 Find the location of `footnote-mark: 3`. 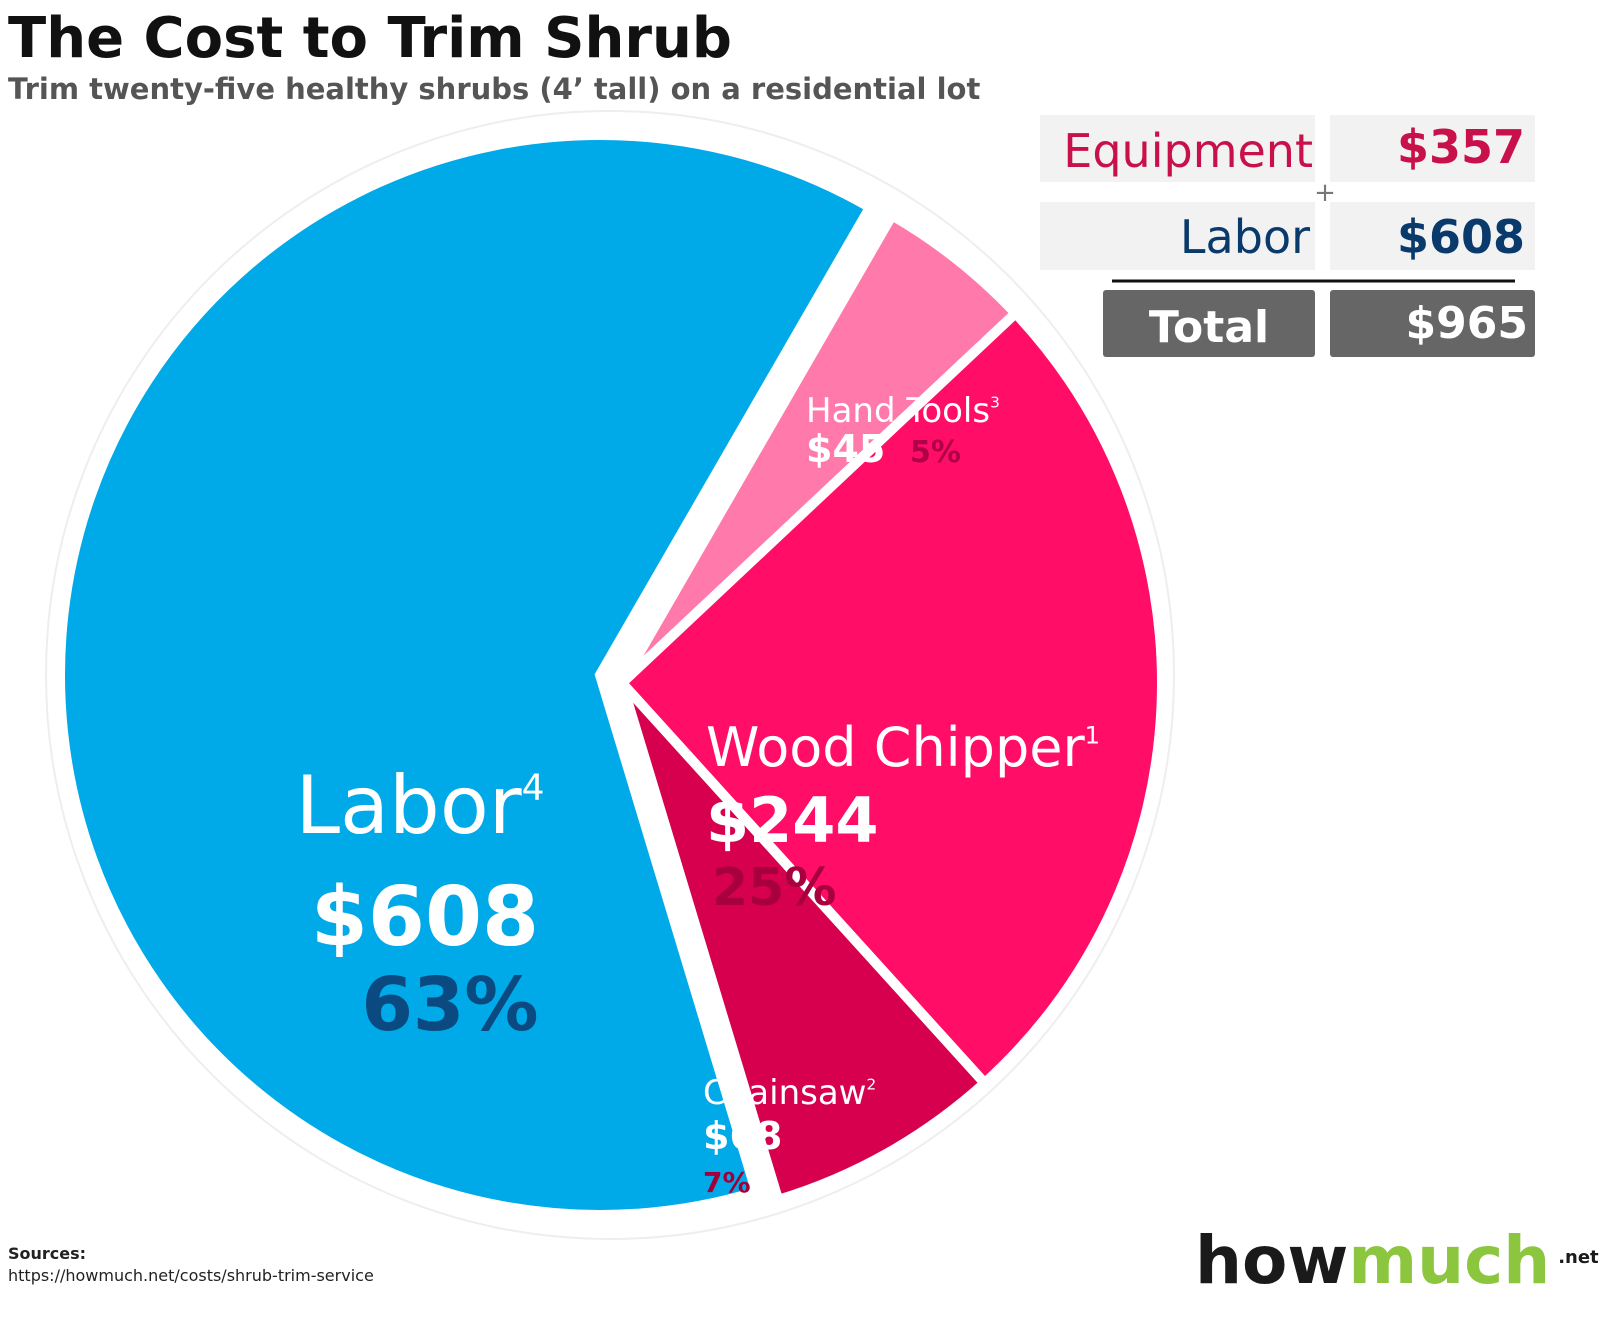

footnote-mark: 3 is located at coordinates (995, 403).